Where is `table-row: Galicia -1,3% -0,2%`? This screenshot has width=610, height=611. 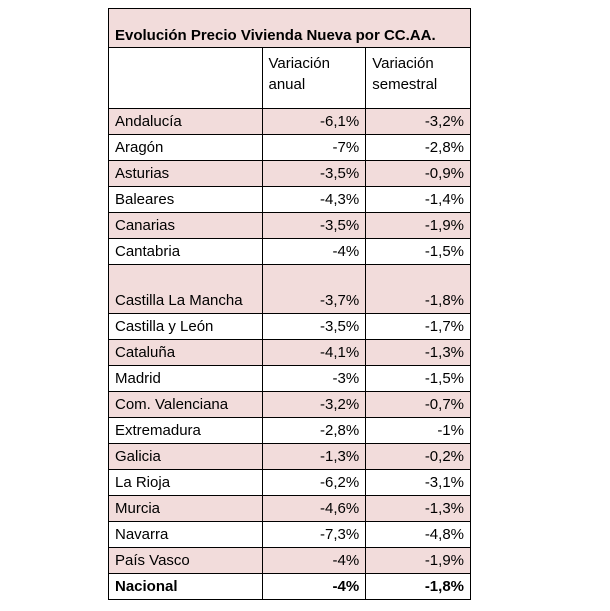 table-row: Galicia -1,3% -0,2% is located at coordinates (289, 456).